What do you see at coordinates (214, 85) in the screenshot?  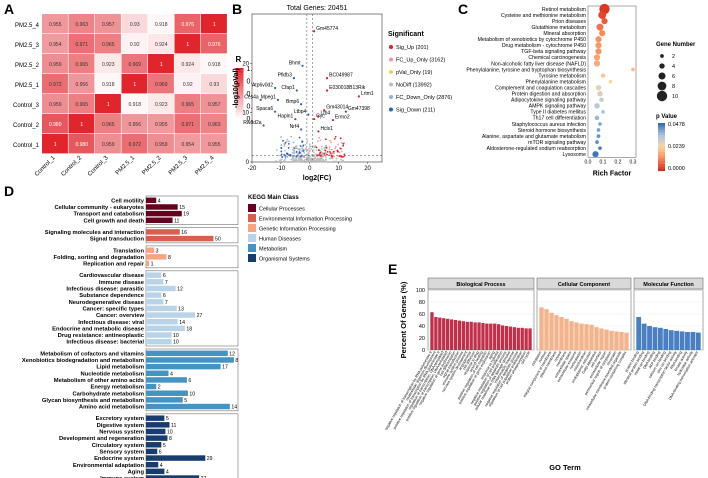 I see `heatmap-cell-value: 0.93` at bounding box center [214, 85].